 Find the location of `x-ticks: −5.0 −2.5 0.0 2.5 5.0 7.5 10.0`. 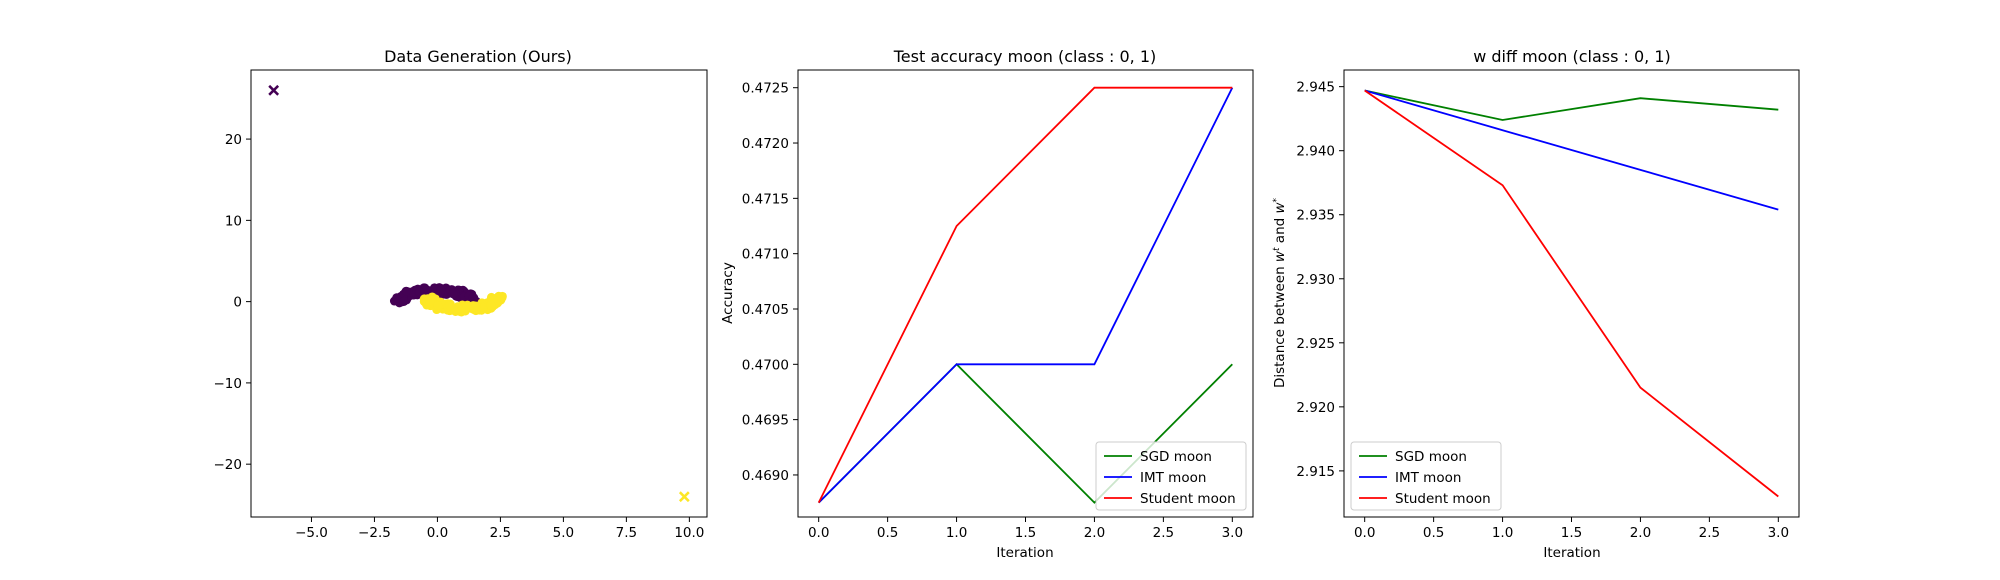

x-ticks: −5.0 −2.5 0.0 2.5 5.0 7.5 10.0 is located at coordinates (499, 529).